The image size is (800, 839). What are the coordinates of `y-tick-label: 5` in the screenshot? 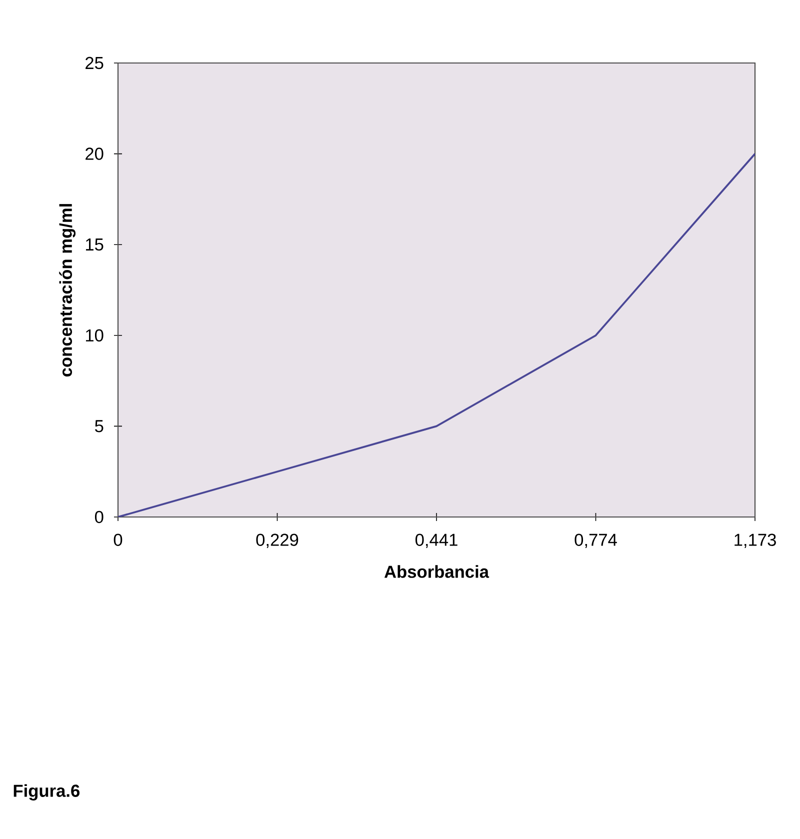 It's located at (99, 426).